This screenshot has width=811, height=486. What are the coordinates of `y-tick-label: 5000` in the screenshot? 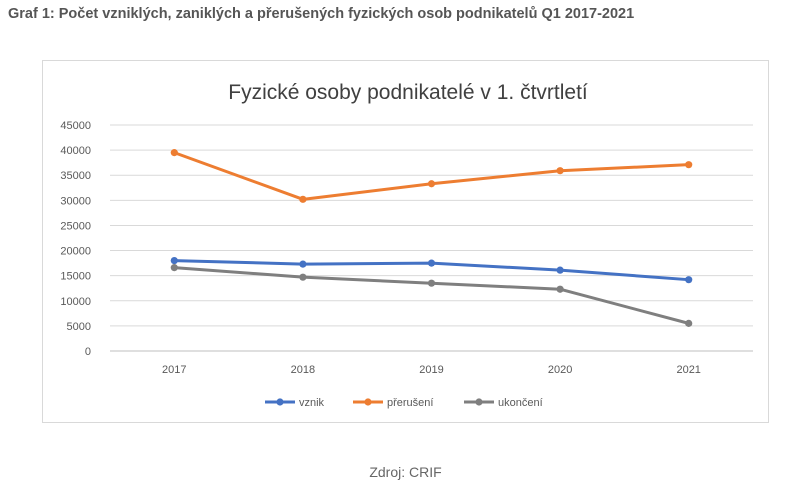 It's located at (79, 327).